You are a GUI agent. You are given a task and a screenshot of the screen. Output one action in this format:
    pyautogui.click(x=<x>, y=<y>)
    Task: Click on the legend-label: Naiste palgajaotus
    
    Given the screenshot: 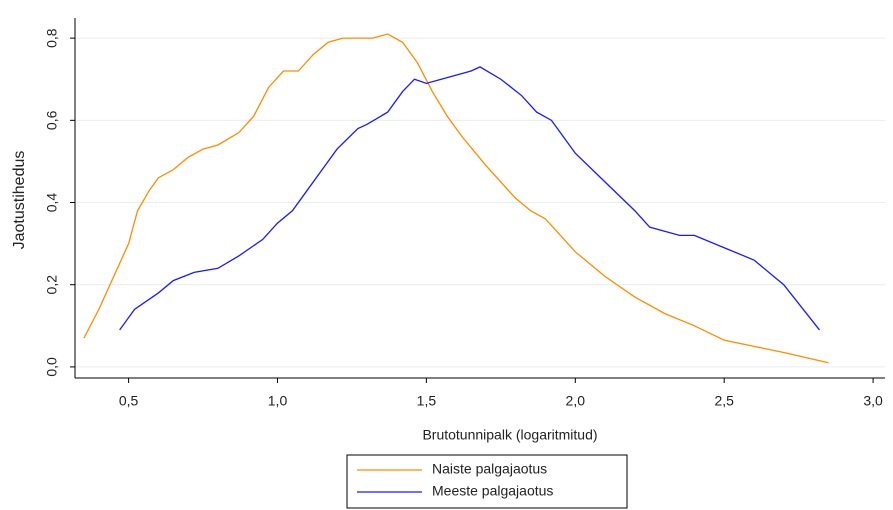 What is the action you would take?
    pyautogui.click(x=489, y=469)
    